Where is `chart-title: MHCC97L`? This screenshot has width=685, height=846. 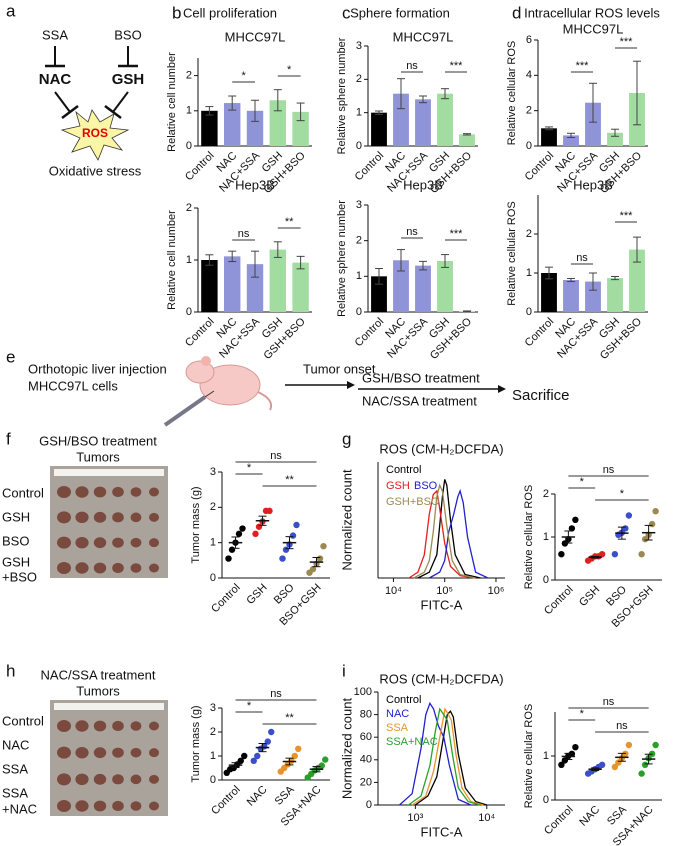
chart-title: MHCC97L is located at coordinates (255, 36).